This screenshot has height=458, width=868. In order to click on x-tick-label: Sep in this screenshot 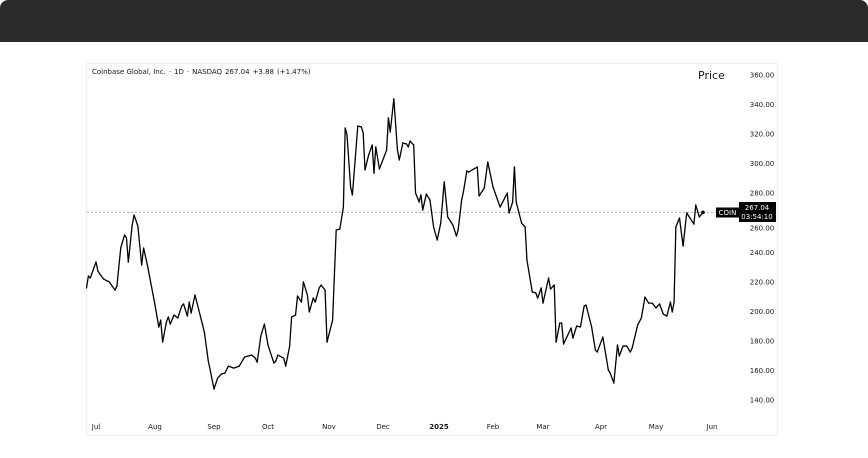, I will do `click(214, 427)`.